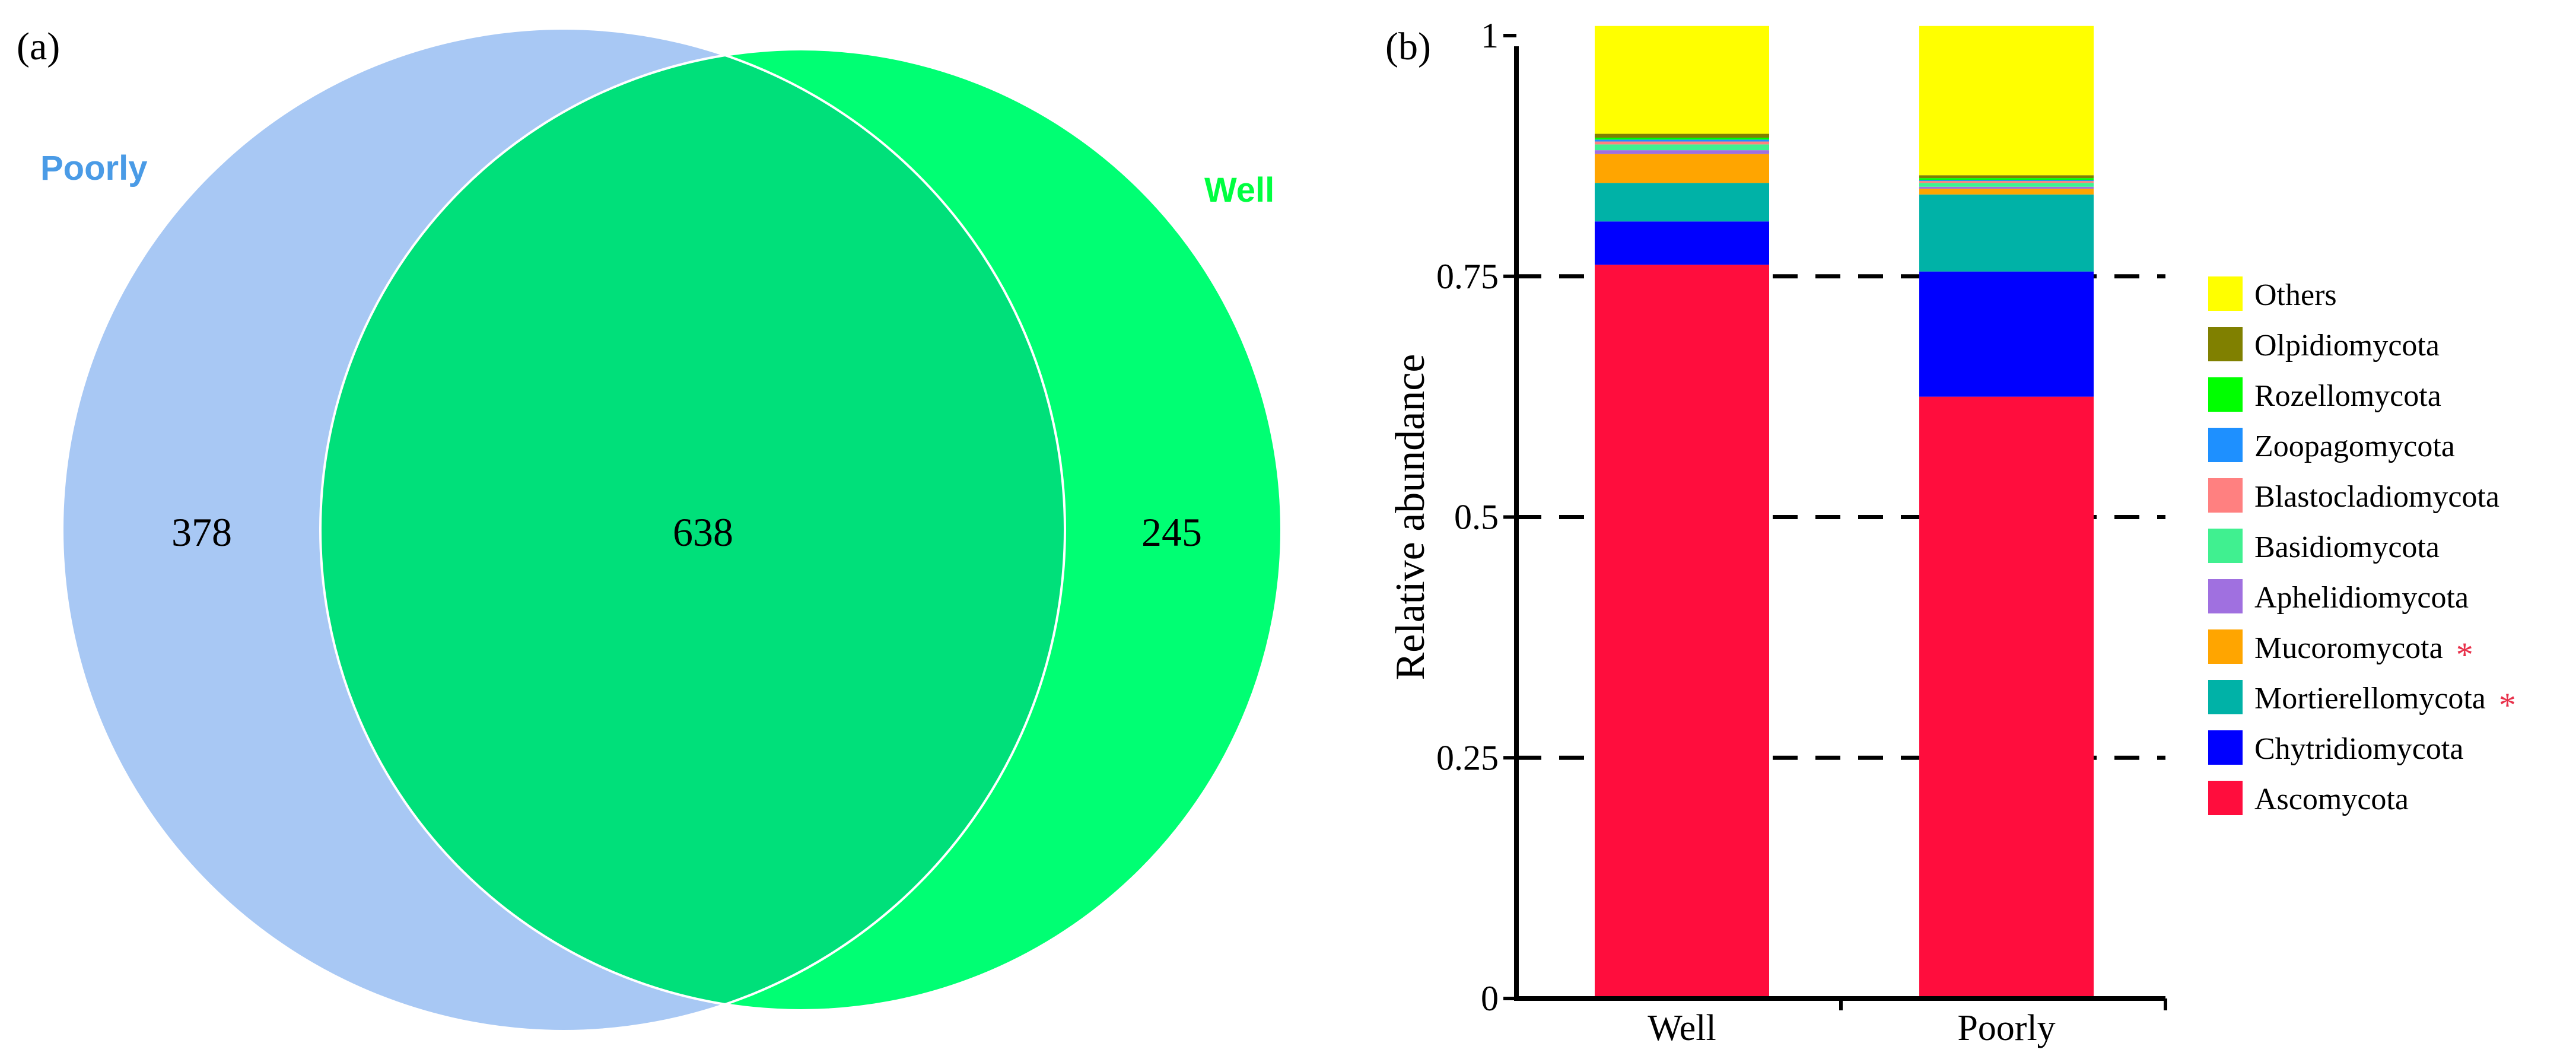 This screenshot has height=1059, width=2576. What do you see at coordinates (2361, 598) in the screenshot?
I see `legend-label: Aphelidiomycota` at bounding box center [2361, 598].